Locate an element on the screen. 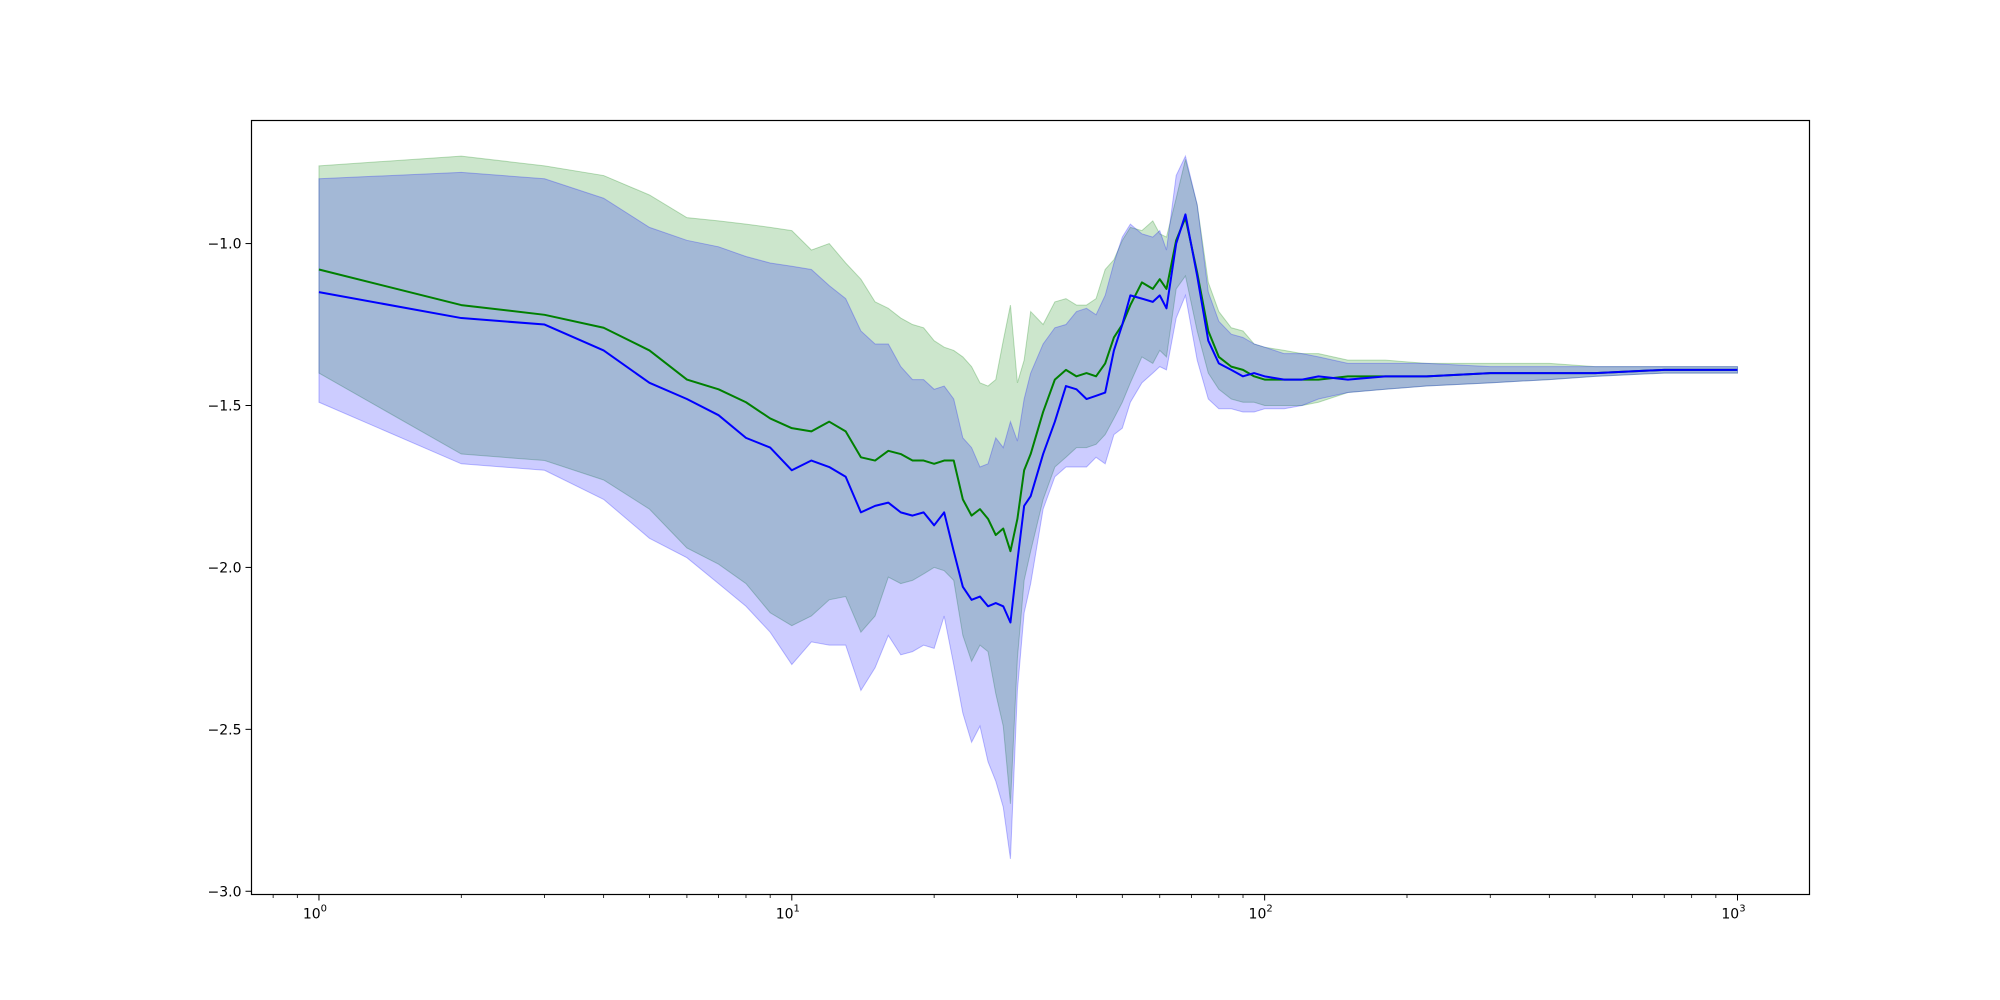 The height and width of the screenshot is (1000, 2000). y-tick-label: −1.0 is located at coordinates (225, 245).